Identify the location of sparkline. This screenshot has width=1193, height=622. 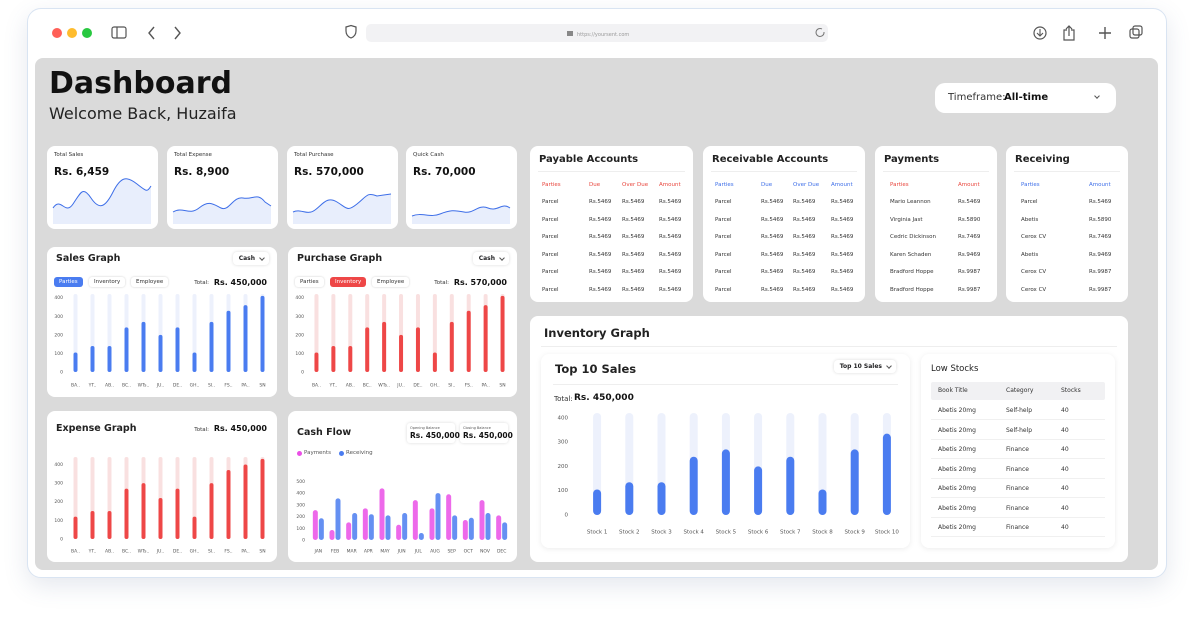
(102, 201).